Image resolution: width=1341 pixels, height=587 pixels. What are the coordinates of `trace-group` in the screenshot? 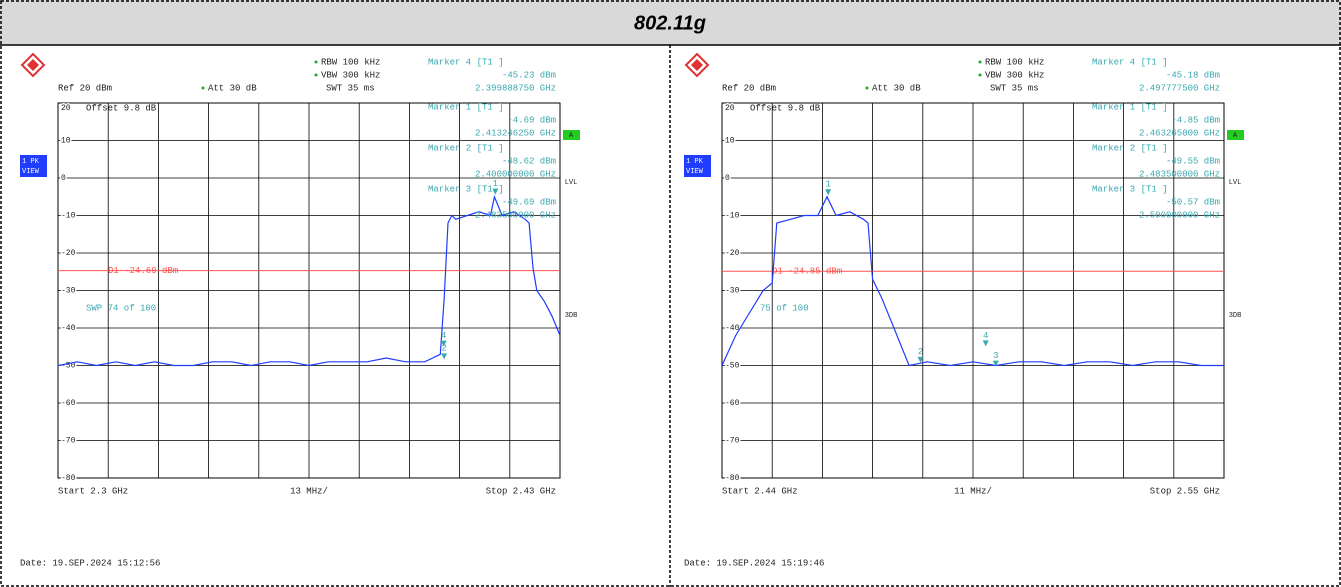 It's located at (309, 280).